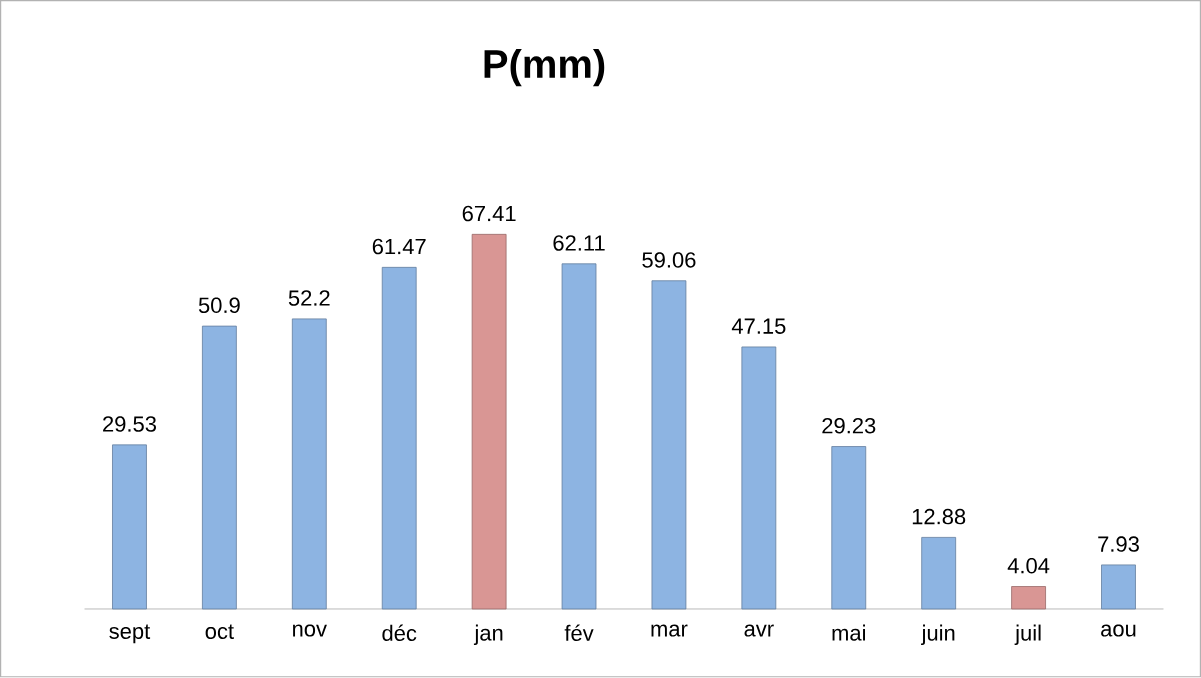 Image resolution: width=1201 pixels, height=678 pixels. What do you see at coordinates (219, 305) in the screenshot?
I see `data-label: 50.9` at bounding box center [219, 305].